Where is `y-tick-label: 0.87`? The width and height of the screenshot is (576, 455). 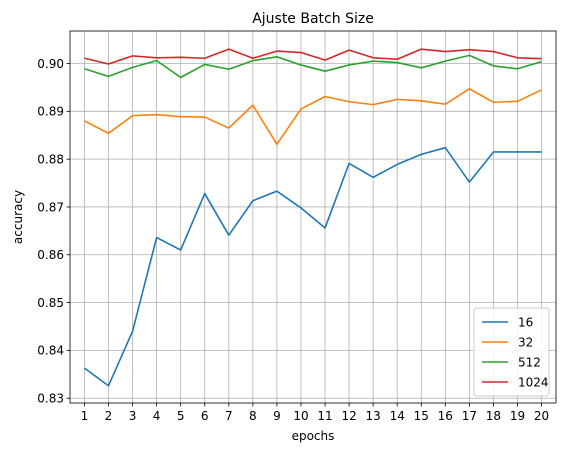
y-tick-label: 0.87 is located at coordinates (50, 207).